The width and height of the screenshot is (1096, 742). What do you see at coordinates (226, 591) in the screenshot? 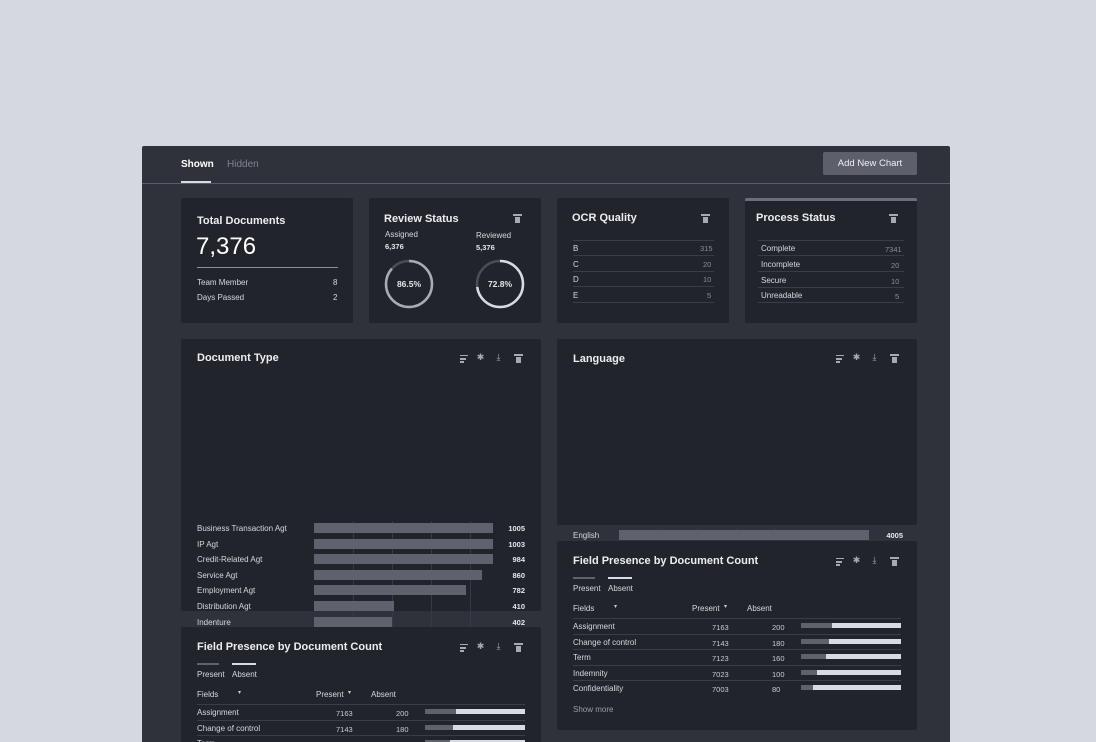
I see `category-label: Employment Agt` at bounding box center [226, 591].